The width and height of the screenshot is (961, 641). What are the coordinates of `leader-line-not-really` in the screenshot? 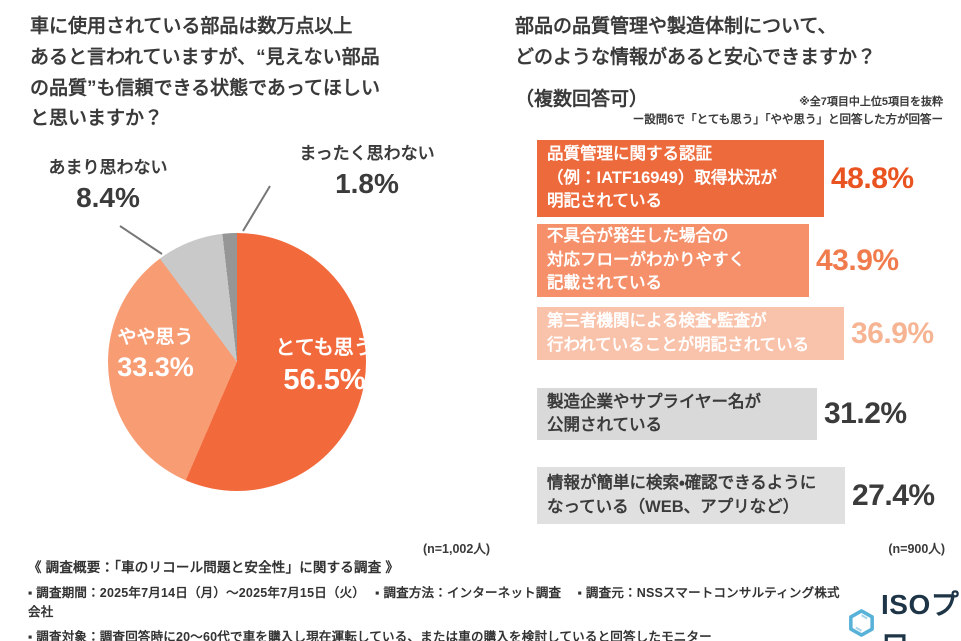 It's located at (141, 240).